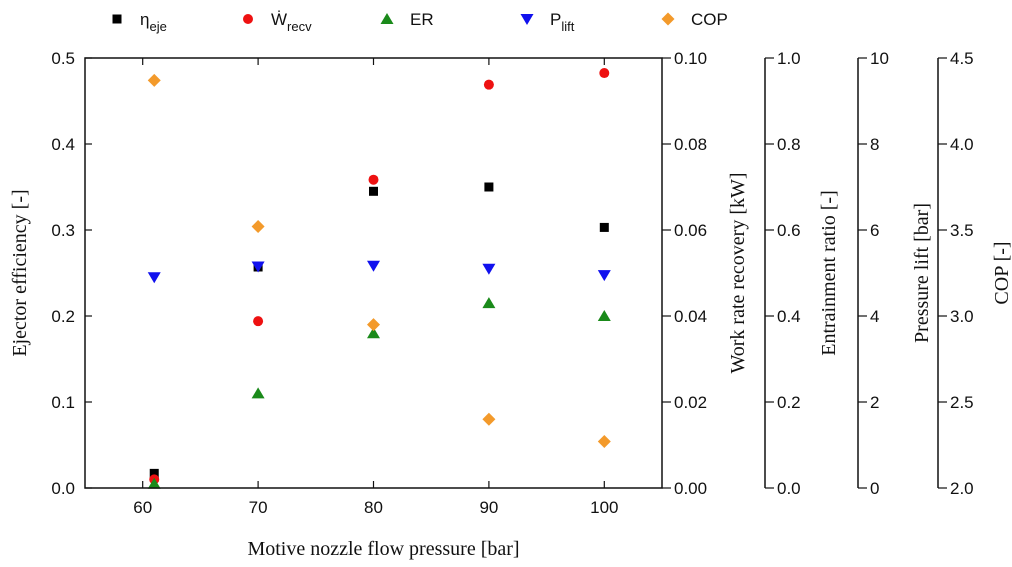 The height and width of the screenshot is (567, 1012). I want to click on y-tick-label-right: 3.5, so click(962, 230).